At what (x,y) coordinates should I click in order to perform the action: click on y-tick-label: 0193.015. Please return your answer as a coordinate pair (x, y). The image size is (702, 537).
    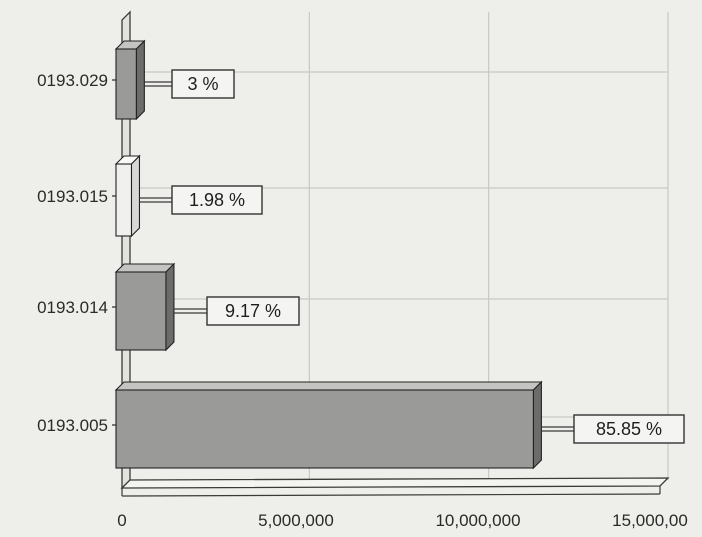
    Looking at the image, I should click on (72, 196).